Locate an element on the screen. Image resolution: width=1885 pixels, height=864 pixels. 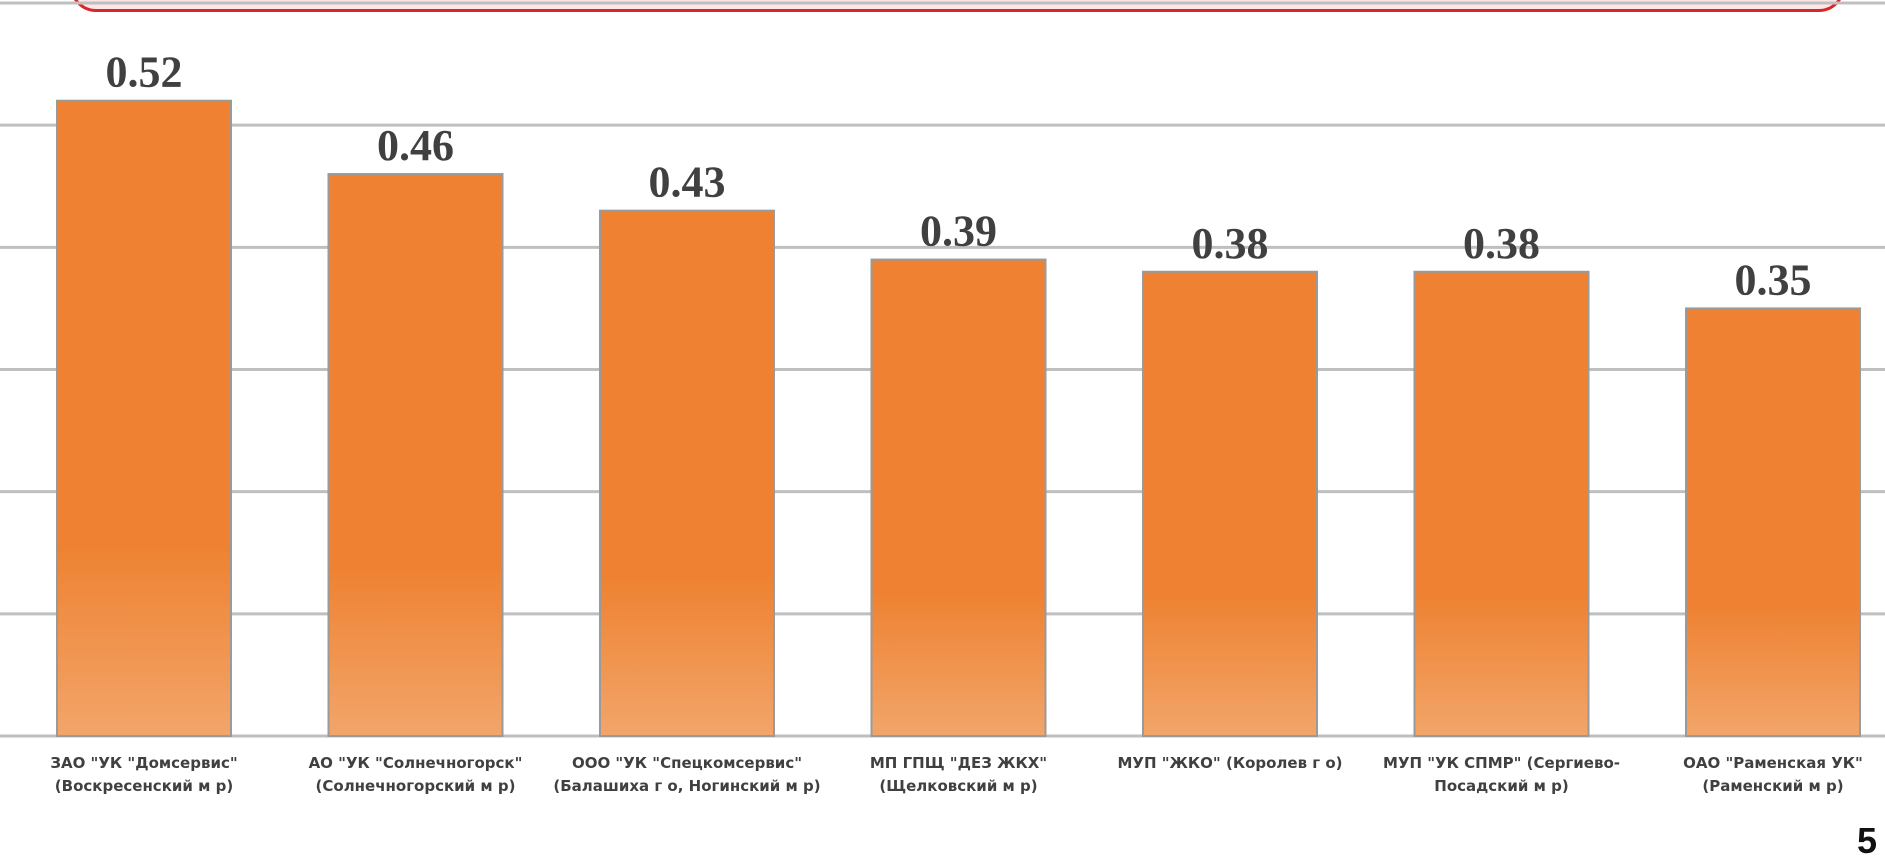
category-label-6: МУП "УК СПМР" (Сергиево-Посадский м р) is located at coordinates (1501, 775).